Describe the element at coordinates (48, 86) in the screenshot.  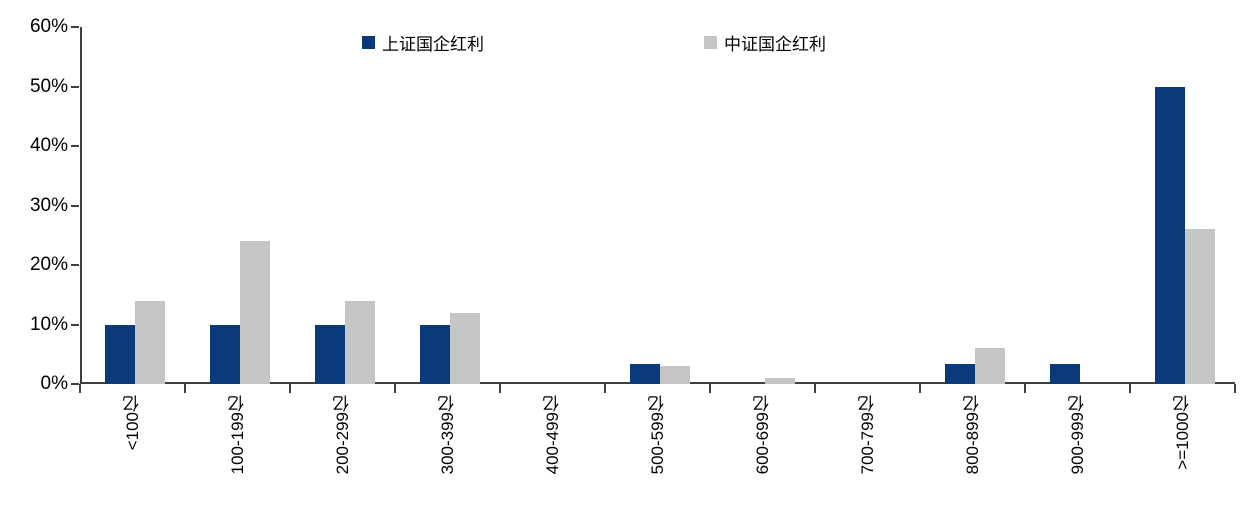
I see `y-axis-label: 50%` at that location.